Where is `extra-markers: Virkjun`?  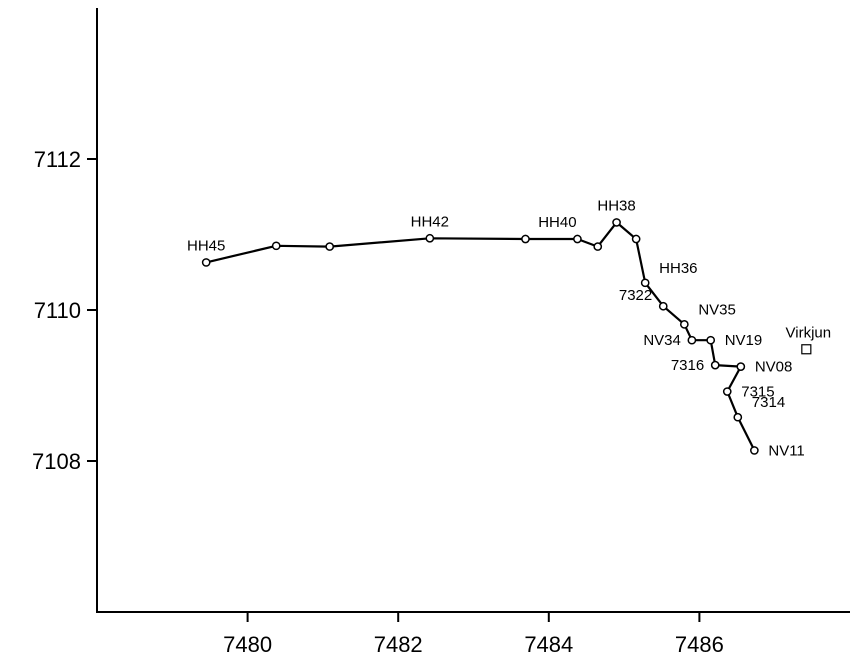
extra-markers: Virkjun is located at coordinates (809, 339).